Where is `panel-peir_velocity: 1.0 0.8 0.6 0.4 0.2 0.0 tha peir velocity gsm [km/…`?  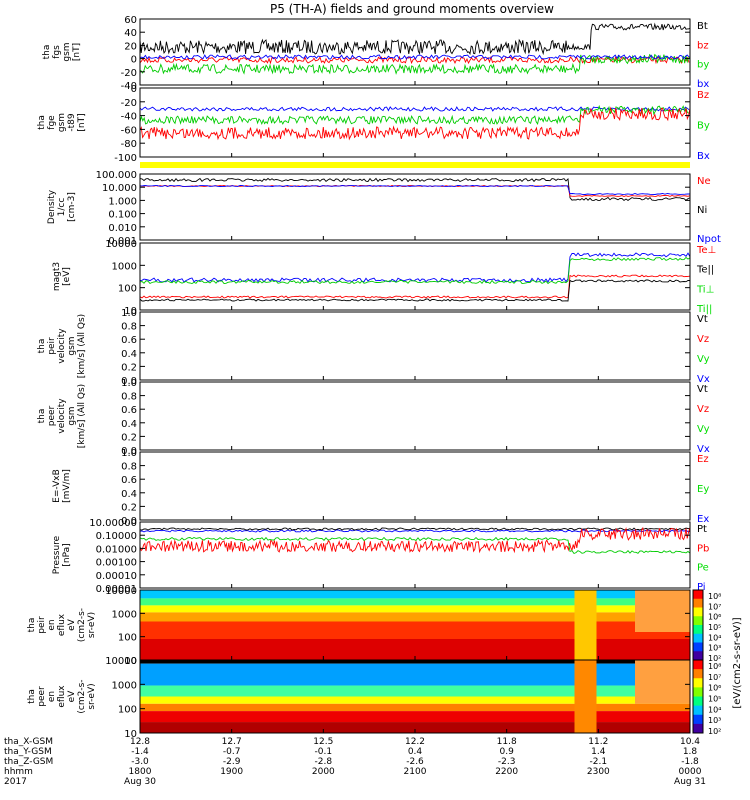
panel-peir_velocity: 1.0 0.8 0.6 0.4 0.2 0.0 tha peir velocity gsm [km/… is located at coordinates (373, 347).